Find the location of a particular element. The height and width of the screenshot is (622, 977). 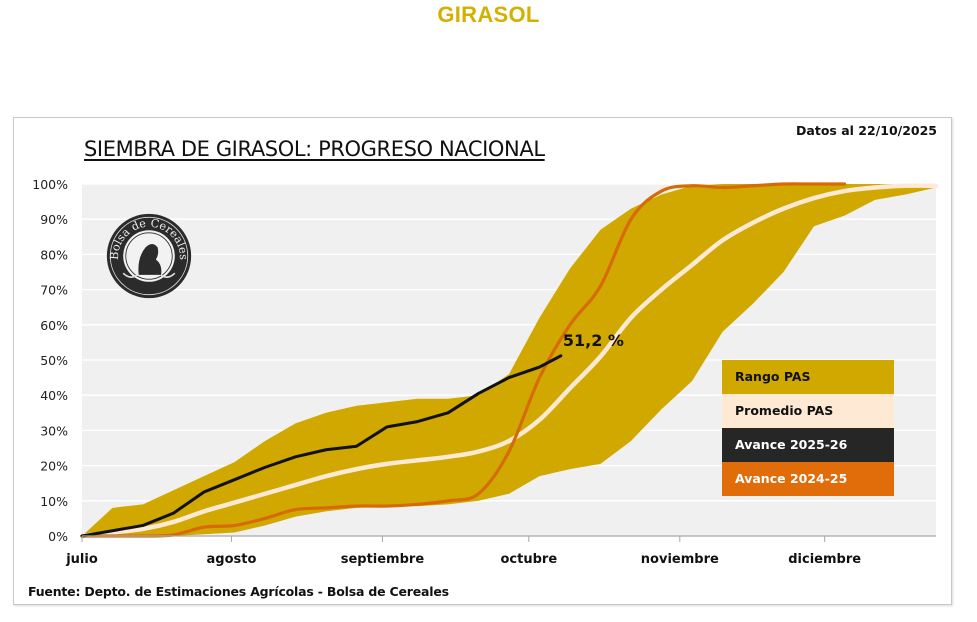

x-tick-label: octubre is located at coordinates (529, 559).